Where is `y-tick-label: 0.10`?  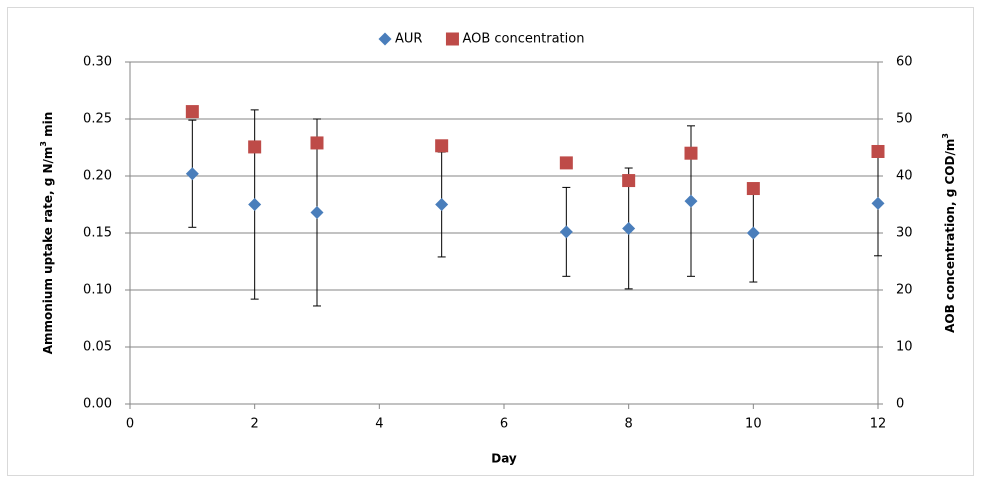 y-tick-label: 0.10 is located at coordinates (97, 290).